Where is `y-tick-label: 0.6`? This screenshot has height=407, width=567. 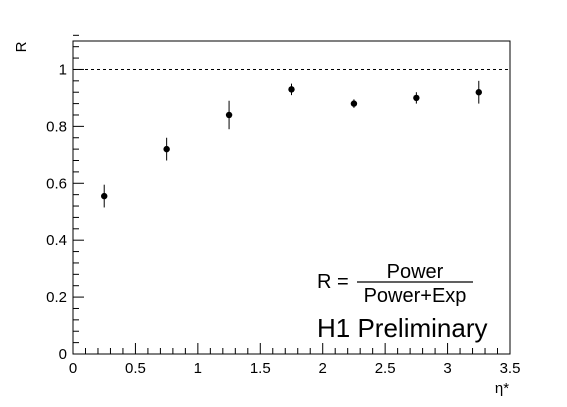
y-tick-label: 0.6 is located at coordinates (56, 183).